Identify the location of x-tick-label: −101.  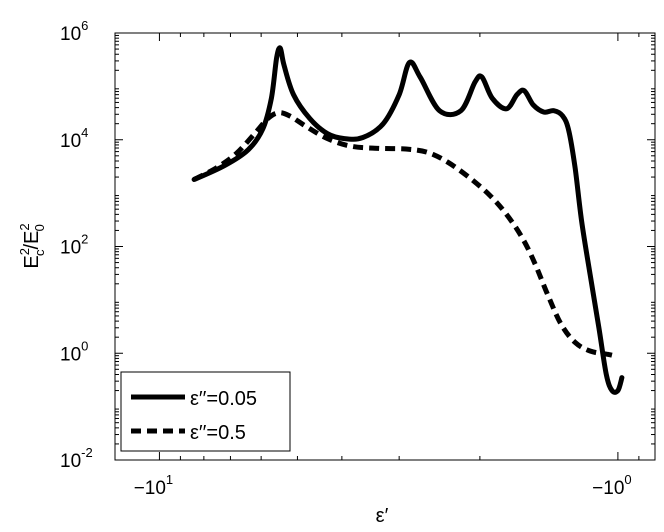
(153, 485).